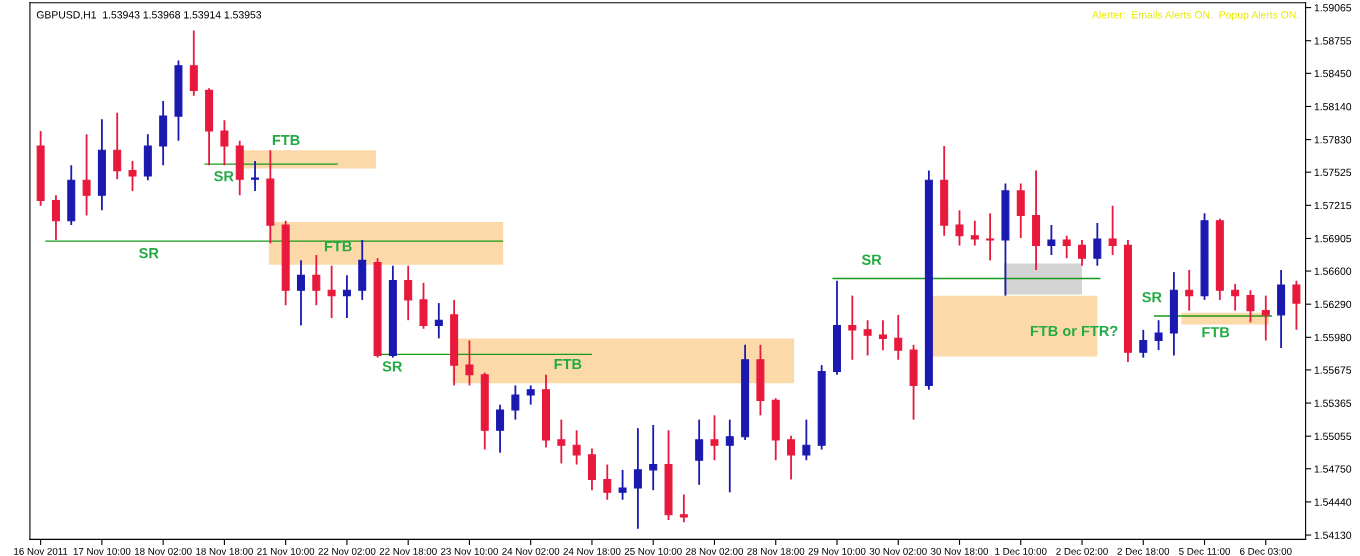  I want to click on x-tick-label: 6 Dec 03:00, so click(1266, 551).